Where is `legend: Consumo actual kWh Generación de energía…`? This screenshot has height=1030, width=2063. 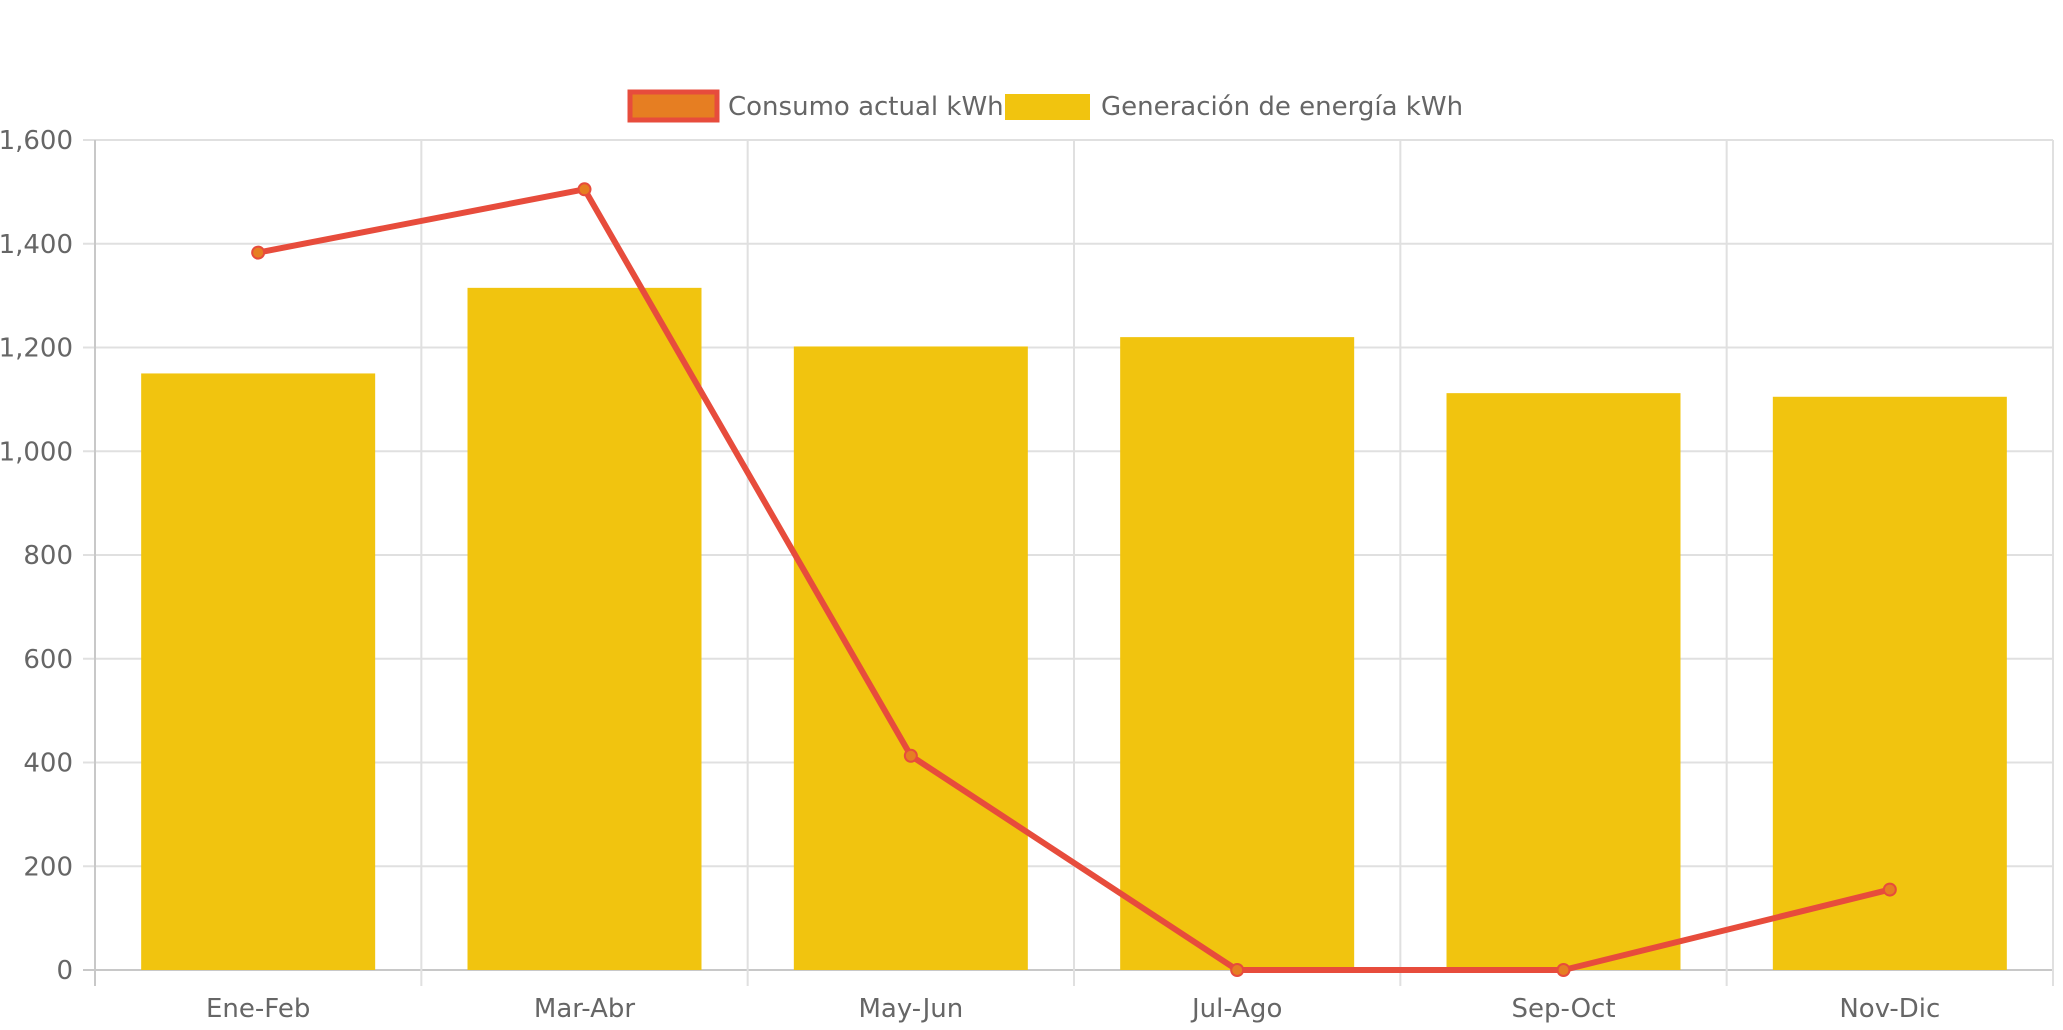 legend: Consumo actual kWh Generación de energía… is located at coordinates (1045, 106).